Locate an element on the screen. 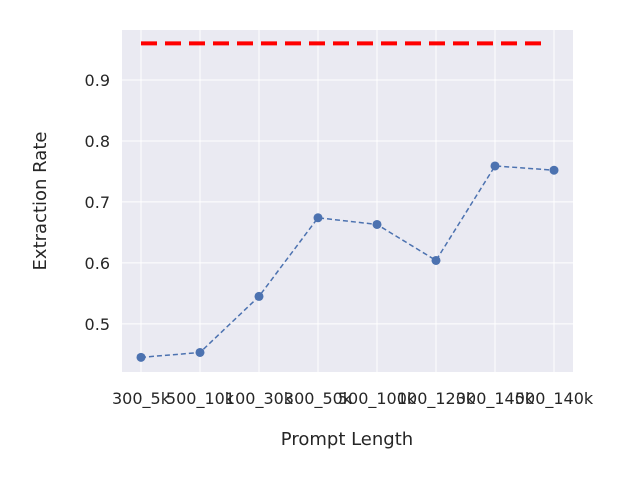 The image size is (640, 484). x-tick-label: 500_140k is located at coordinates (554, 399).